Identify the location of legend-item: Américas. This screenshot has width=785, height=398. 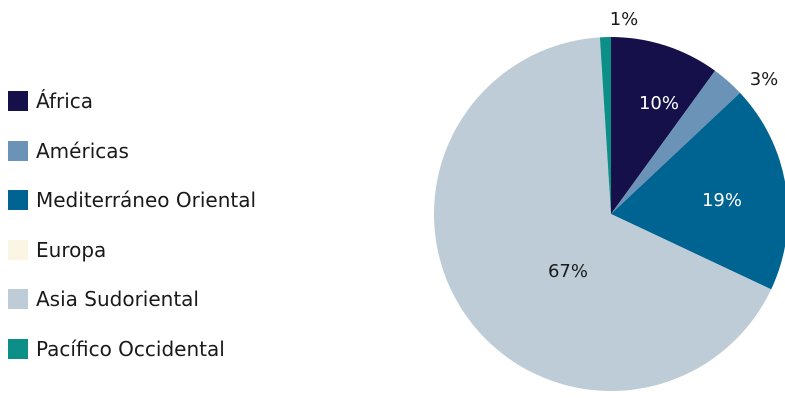
(173, 151).